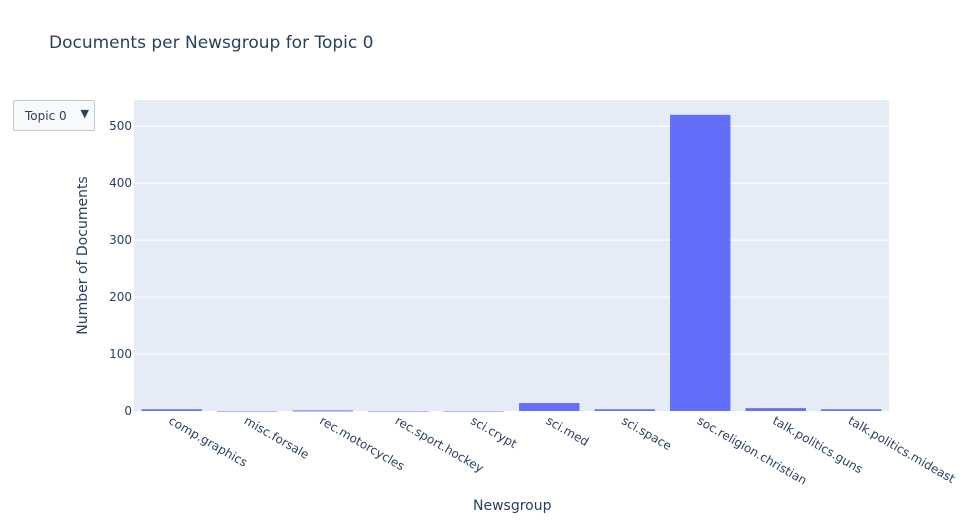 This screenshot has width=971, height=525. I want to click on x-tick-label: misc.forsale, so click(277, 437).